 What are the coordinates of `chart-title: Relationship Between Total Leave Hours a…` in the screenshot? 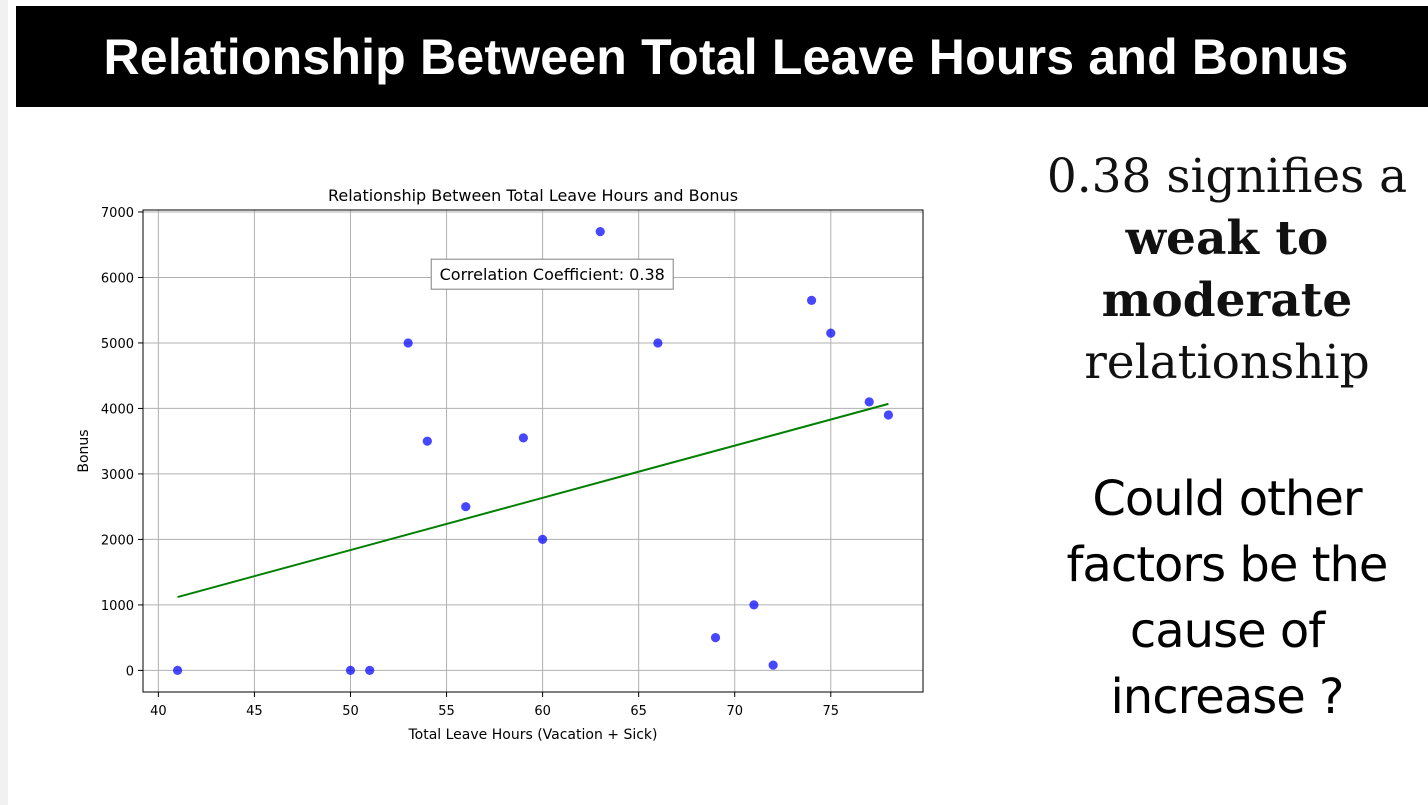 It's located at (533, 195).